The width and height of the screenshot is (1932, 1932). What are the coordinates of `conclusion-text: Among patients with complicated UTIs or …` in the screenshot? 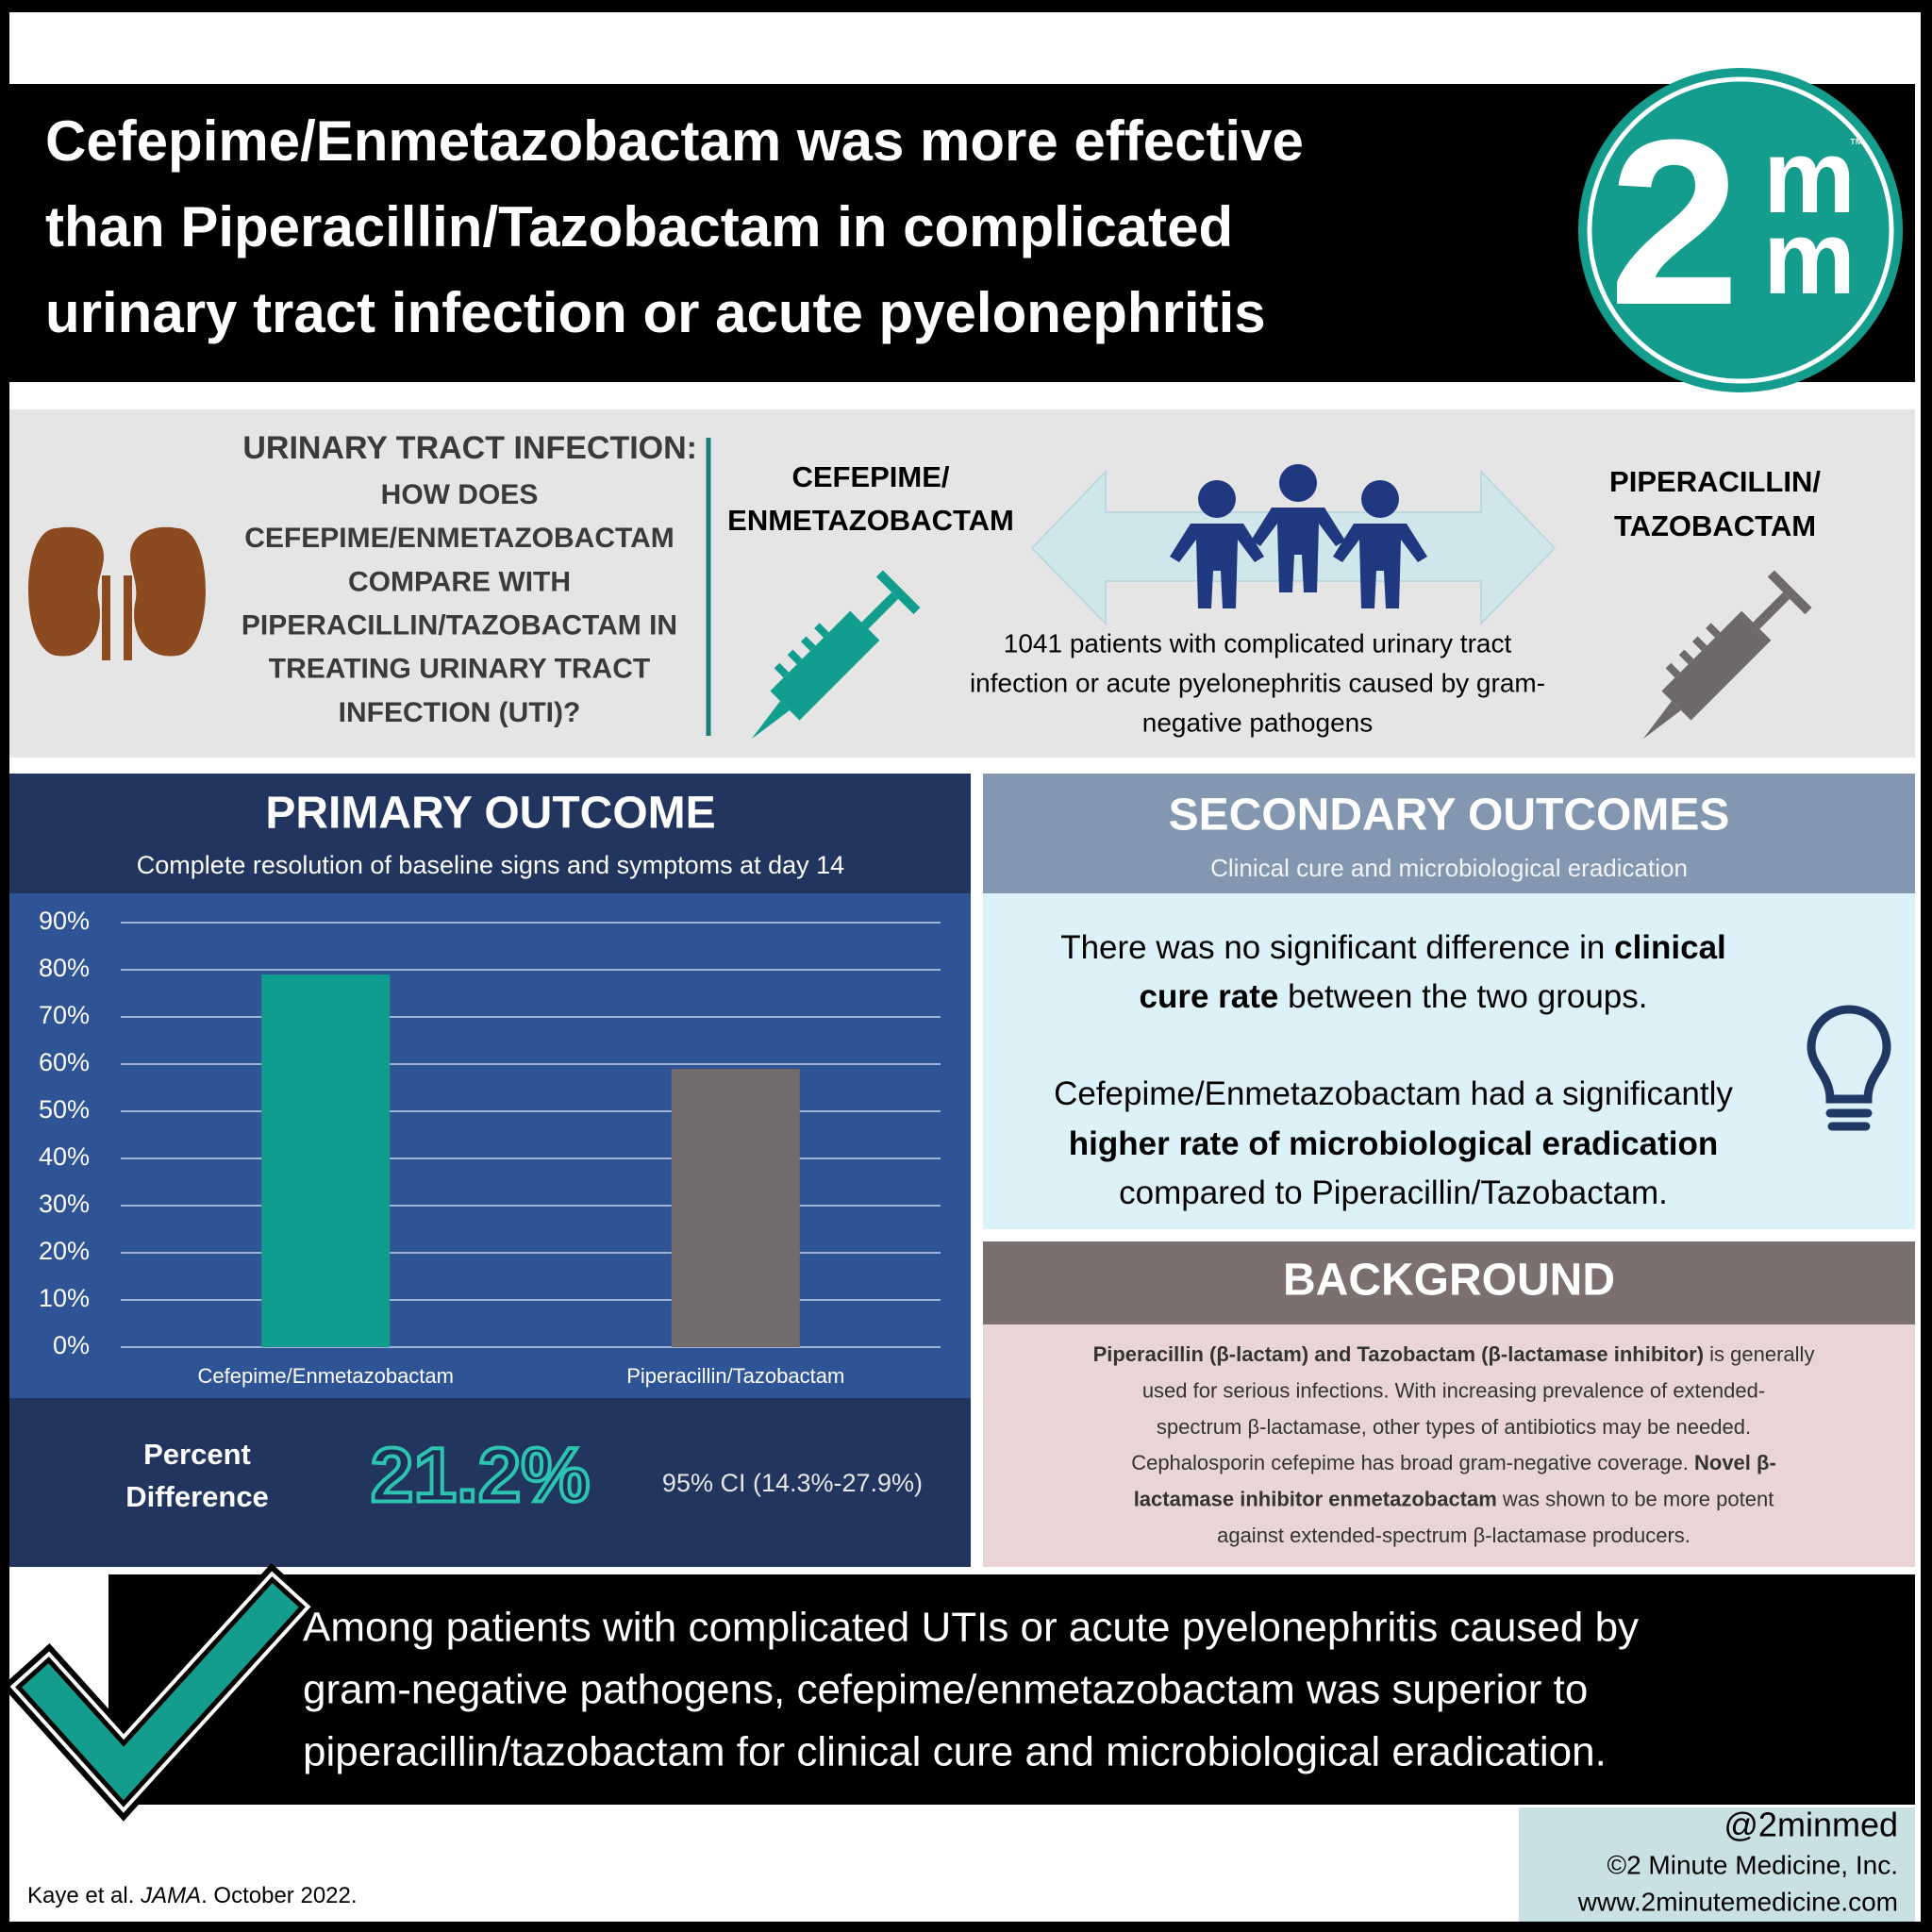 It's located at (971, 1628).